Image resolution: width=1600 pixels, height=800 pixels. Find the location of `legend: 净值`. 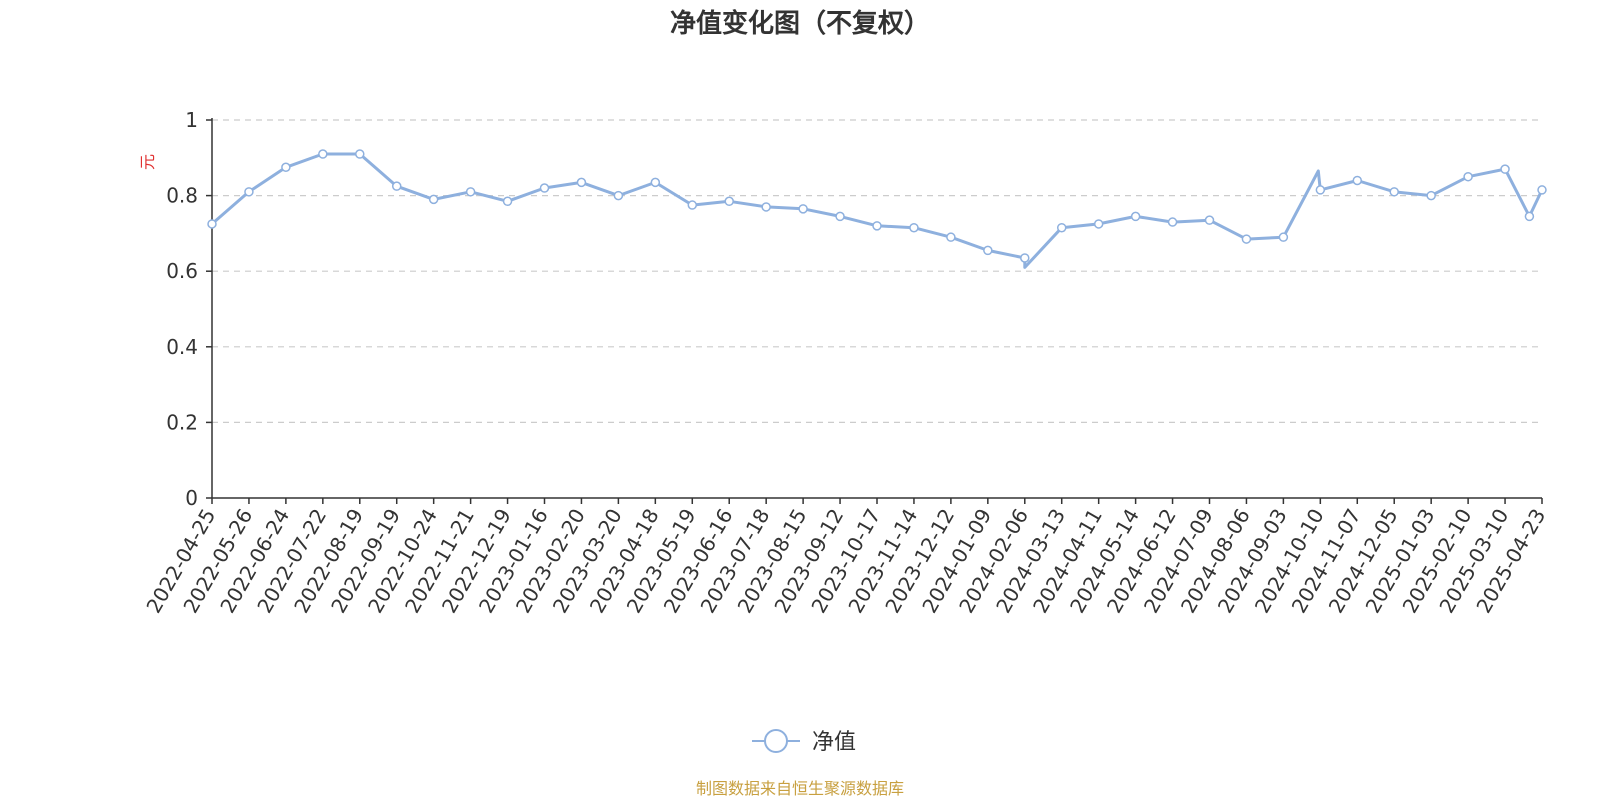

legend: 净值 is located at coordinates (804, 742).